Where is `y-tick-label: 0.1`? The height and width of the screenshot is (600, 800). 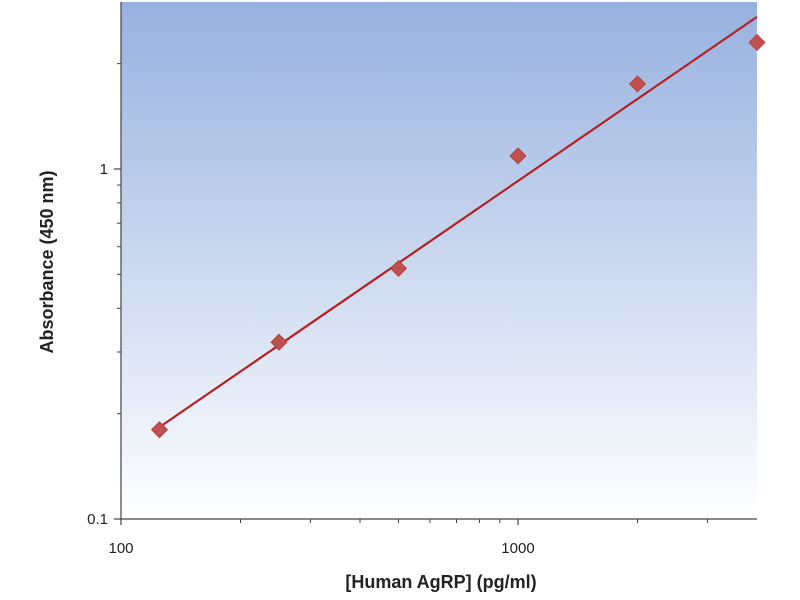
y-tick-label: 0.1 is located at coordinates (97, 519).